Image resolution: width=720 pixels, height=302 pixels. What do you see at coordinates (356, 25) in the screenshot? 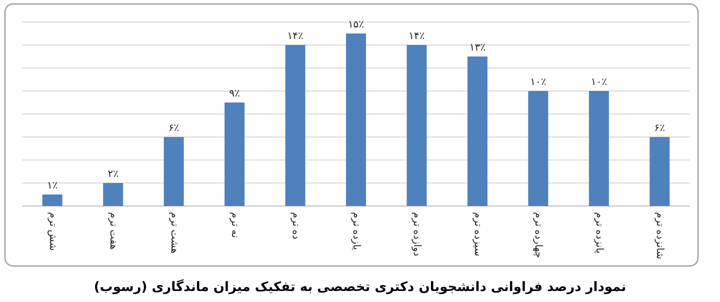
I see `data-label: ۱۵٪` at bounding box center [356, 25].